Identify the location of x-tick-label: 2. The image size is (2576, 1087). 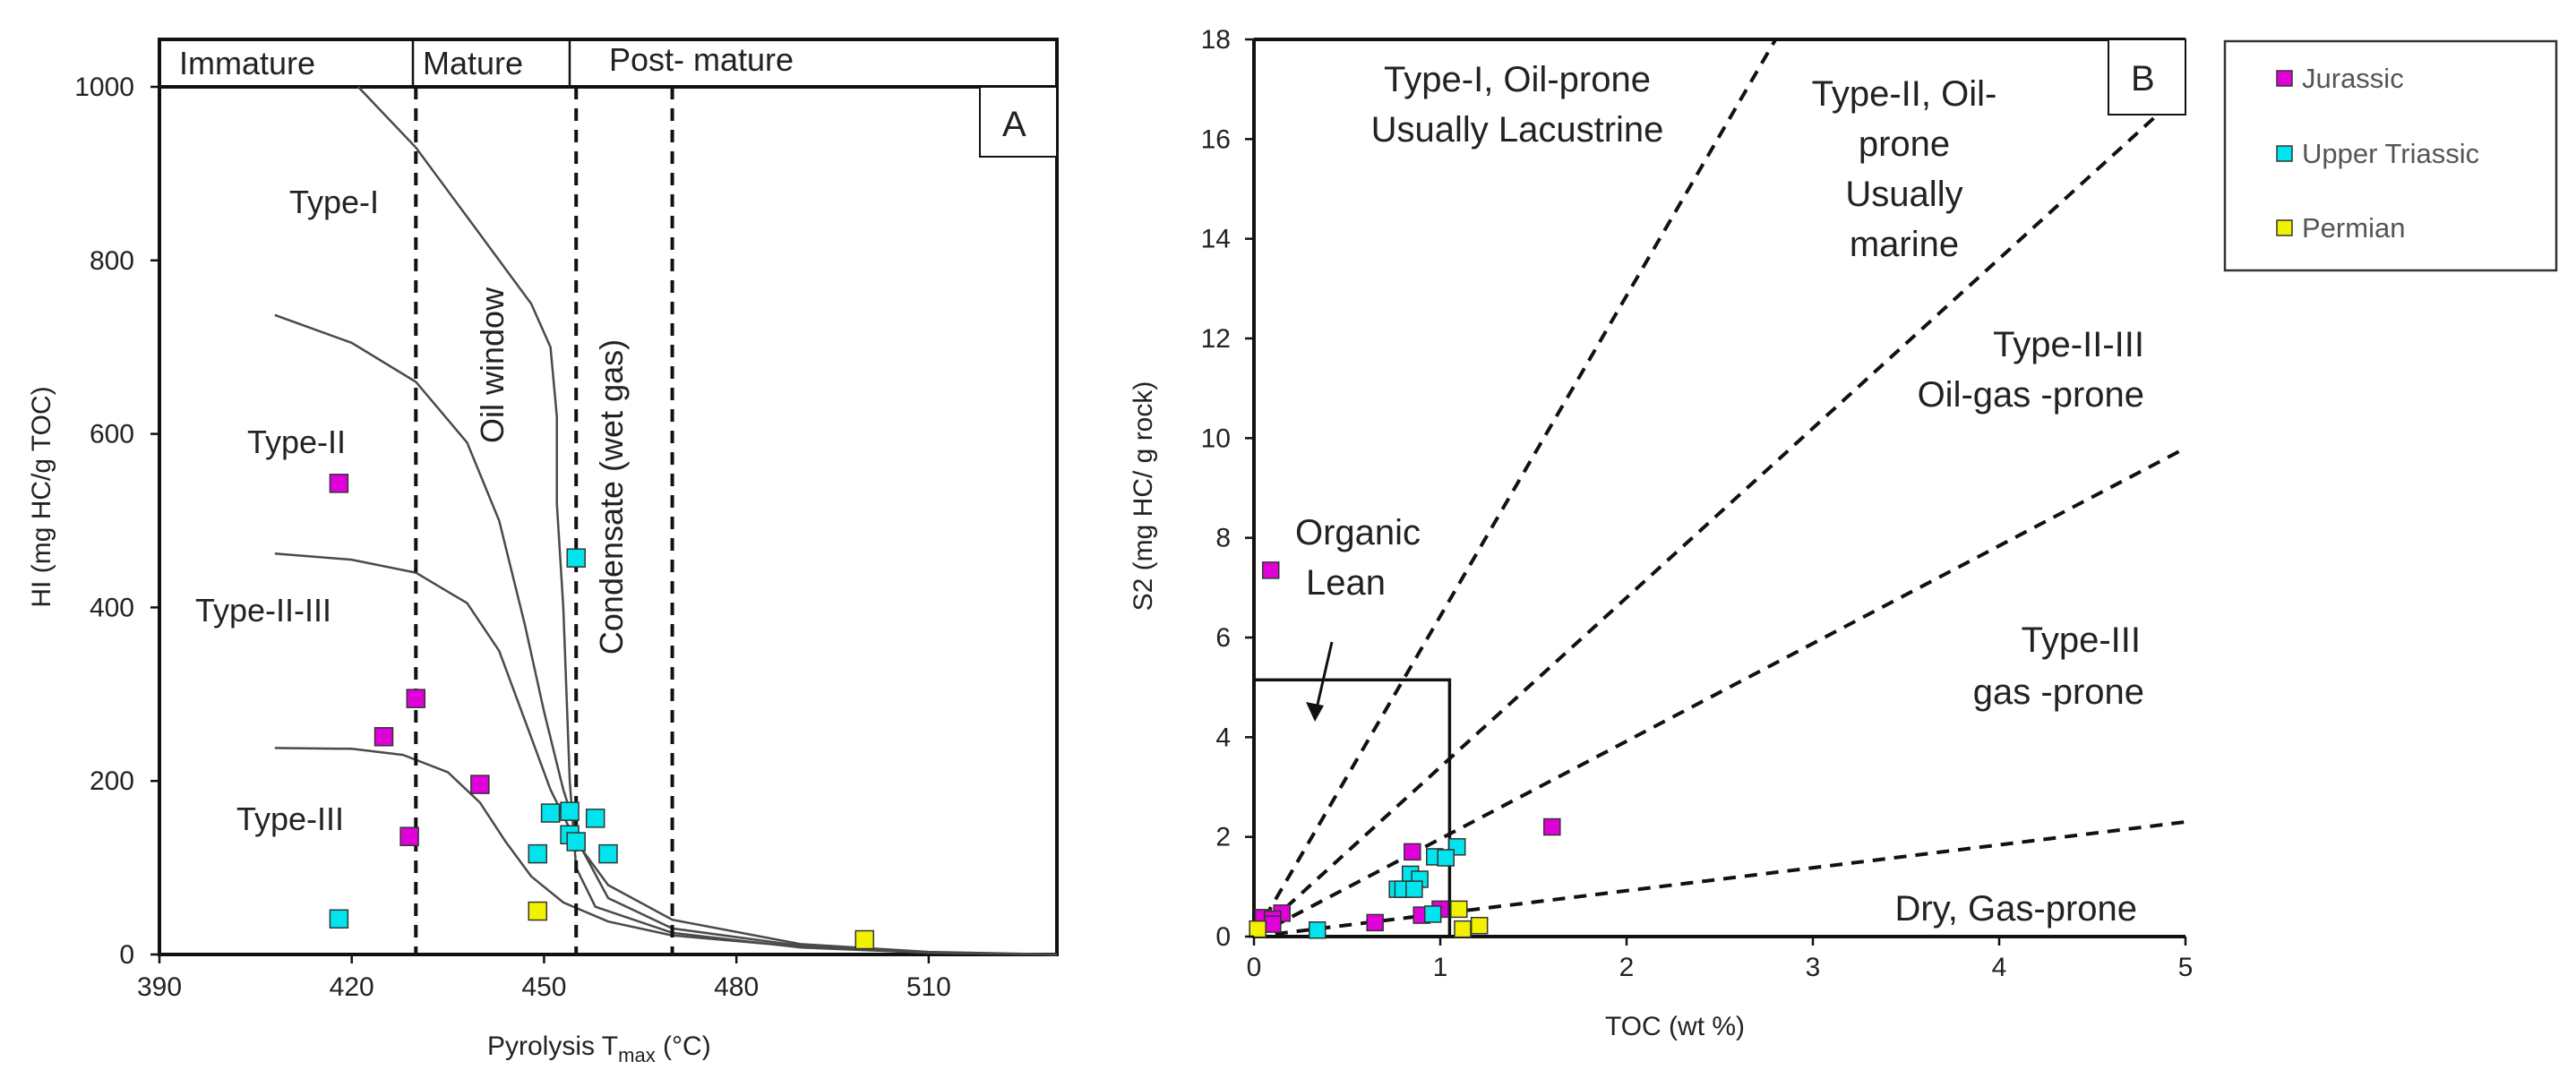
(1627, 967).